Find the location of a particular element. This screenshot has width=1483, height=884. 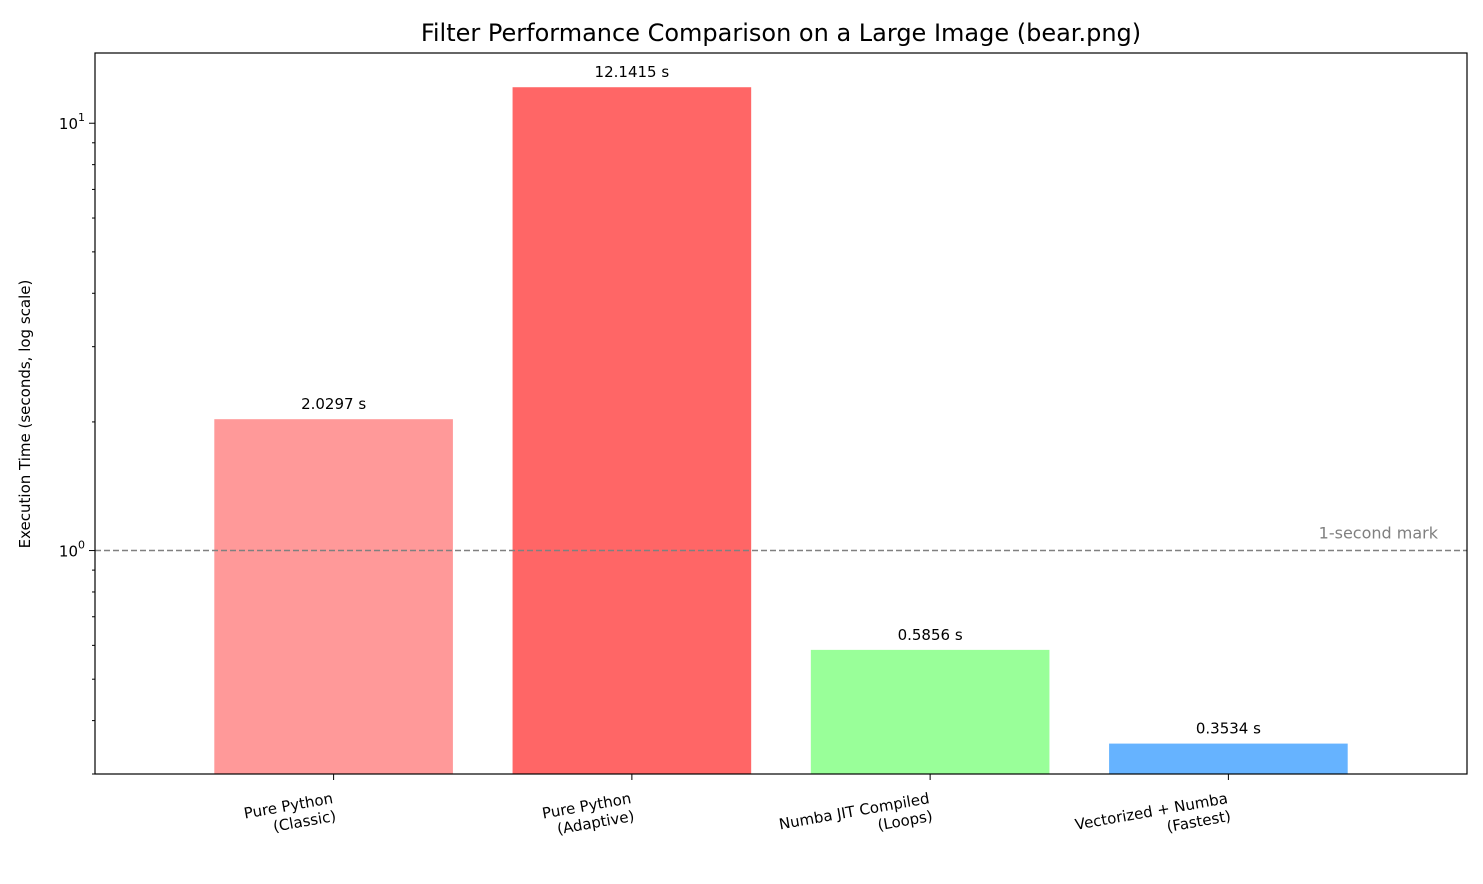

x-tick-label: Pure Python(Adaptive) is located at coordinates (588, 814).